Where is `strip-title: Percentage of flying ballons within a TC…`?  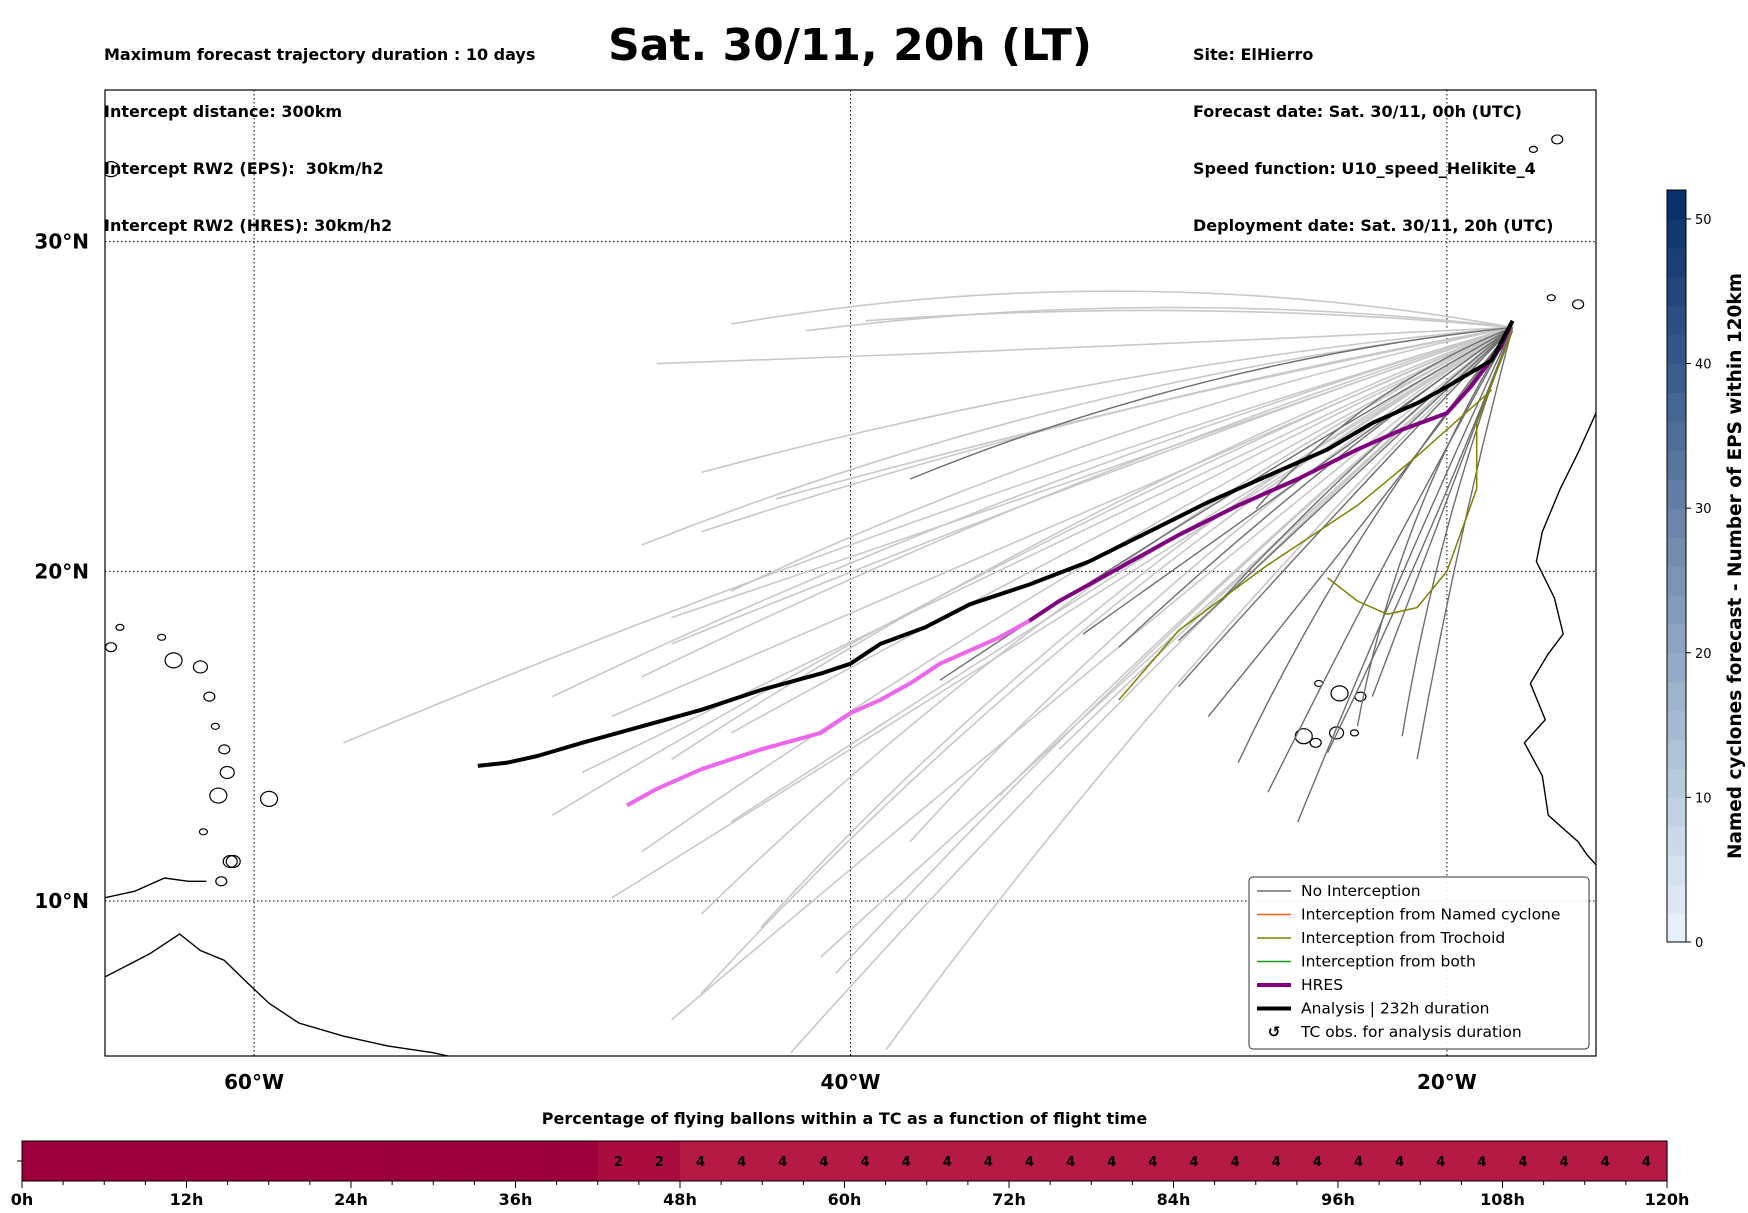
strip-title: Percentage of flying ballons within a TC… is located at coordinates (844, 1118).